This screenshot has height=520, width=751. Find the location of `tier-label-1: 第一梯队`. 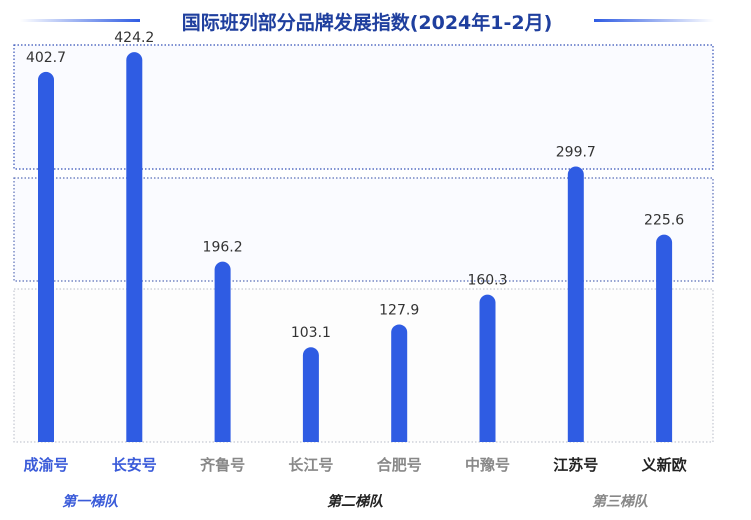

tier-label-1: 第一梯队 is located at coordinates (90, 501).